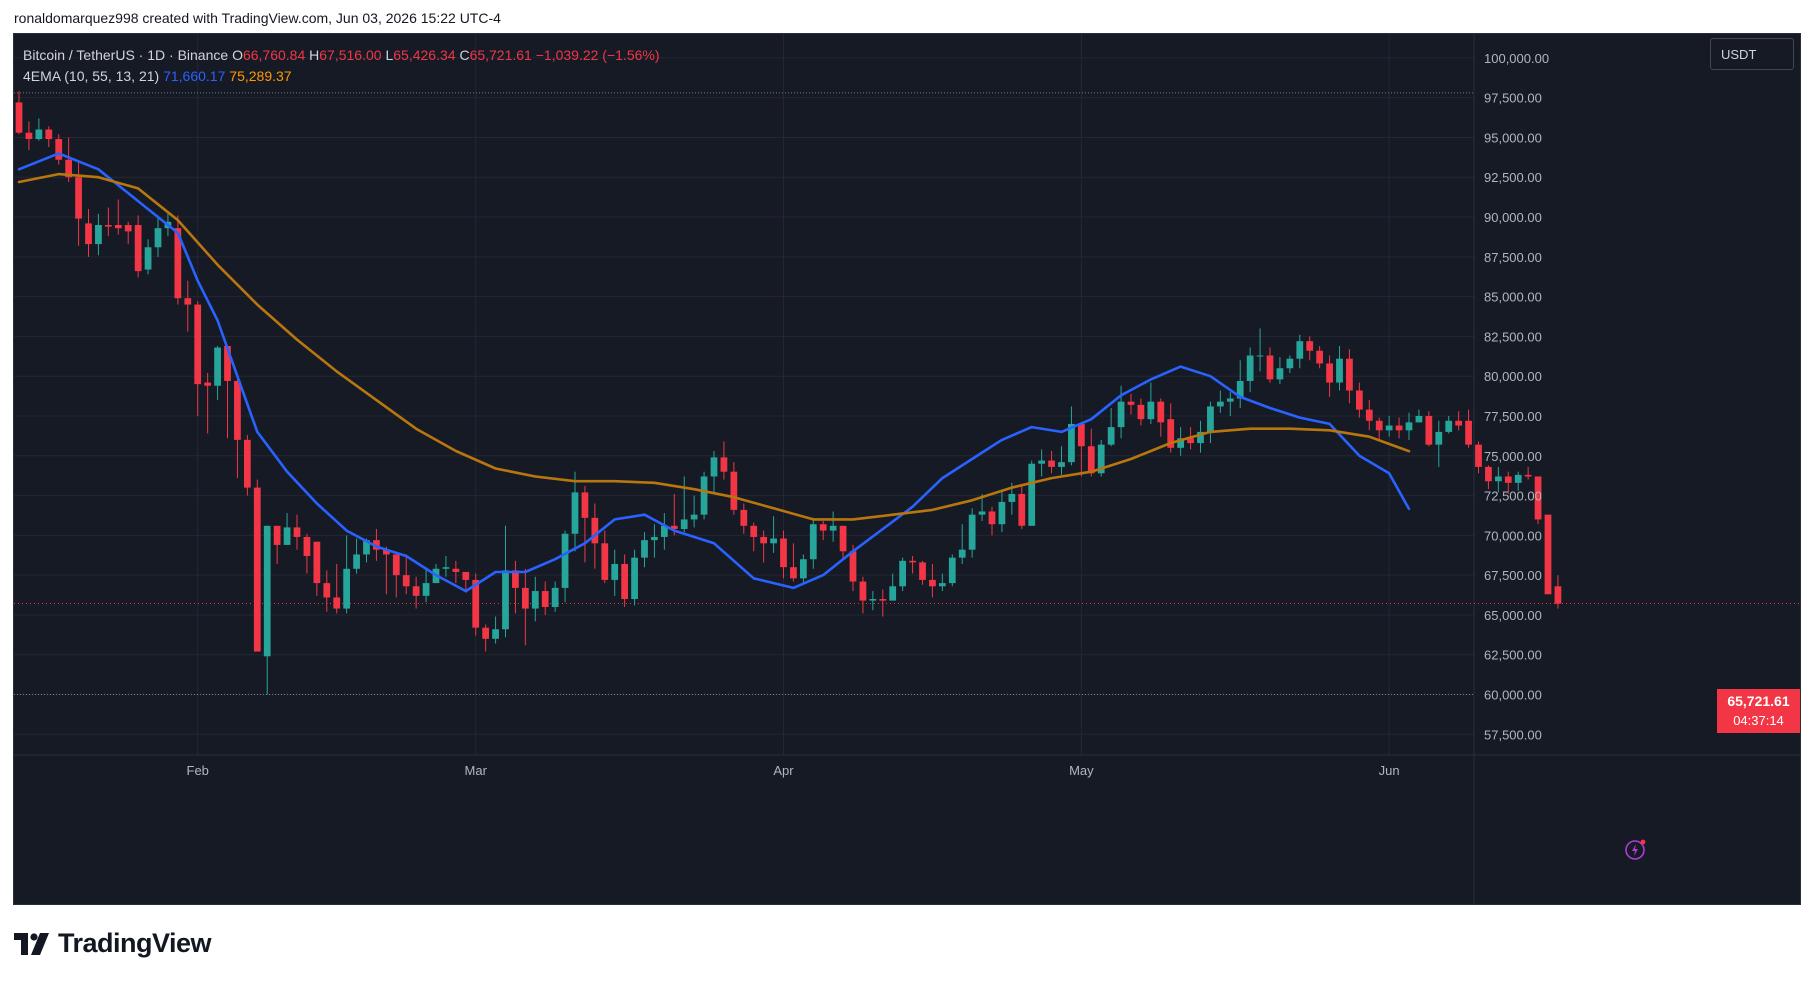  Describe the element at coordinates (500, 55) in the screenshot. I see `close-value: 65,721.61` at that location.